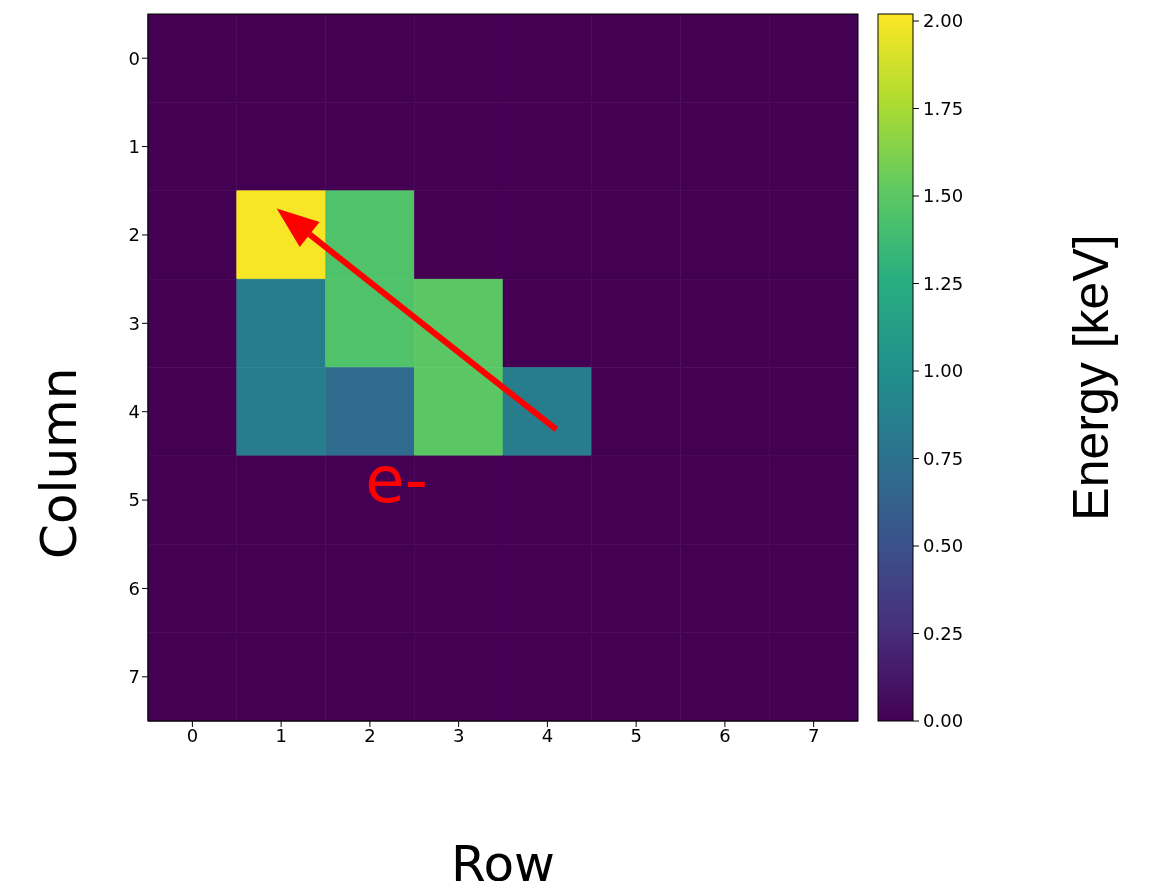 This screenshot has height=892, width=1174. What do you see at coordinates (547, 735) in the screenshot?
I see `x-tick-label: 4` at bounding box center [547, 735].